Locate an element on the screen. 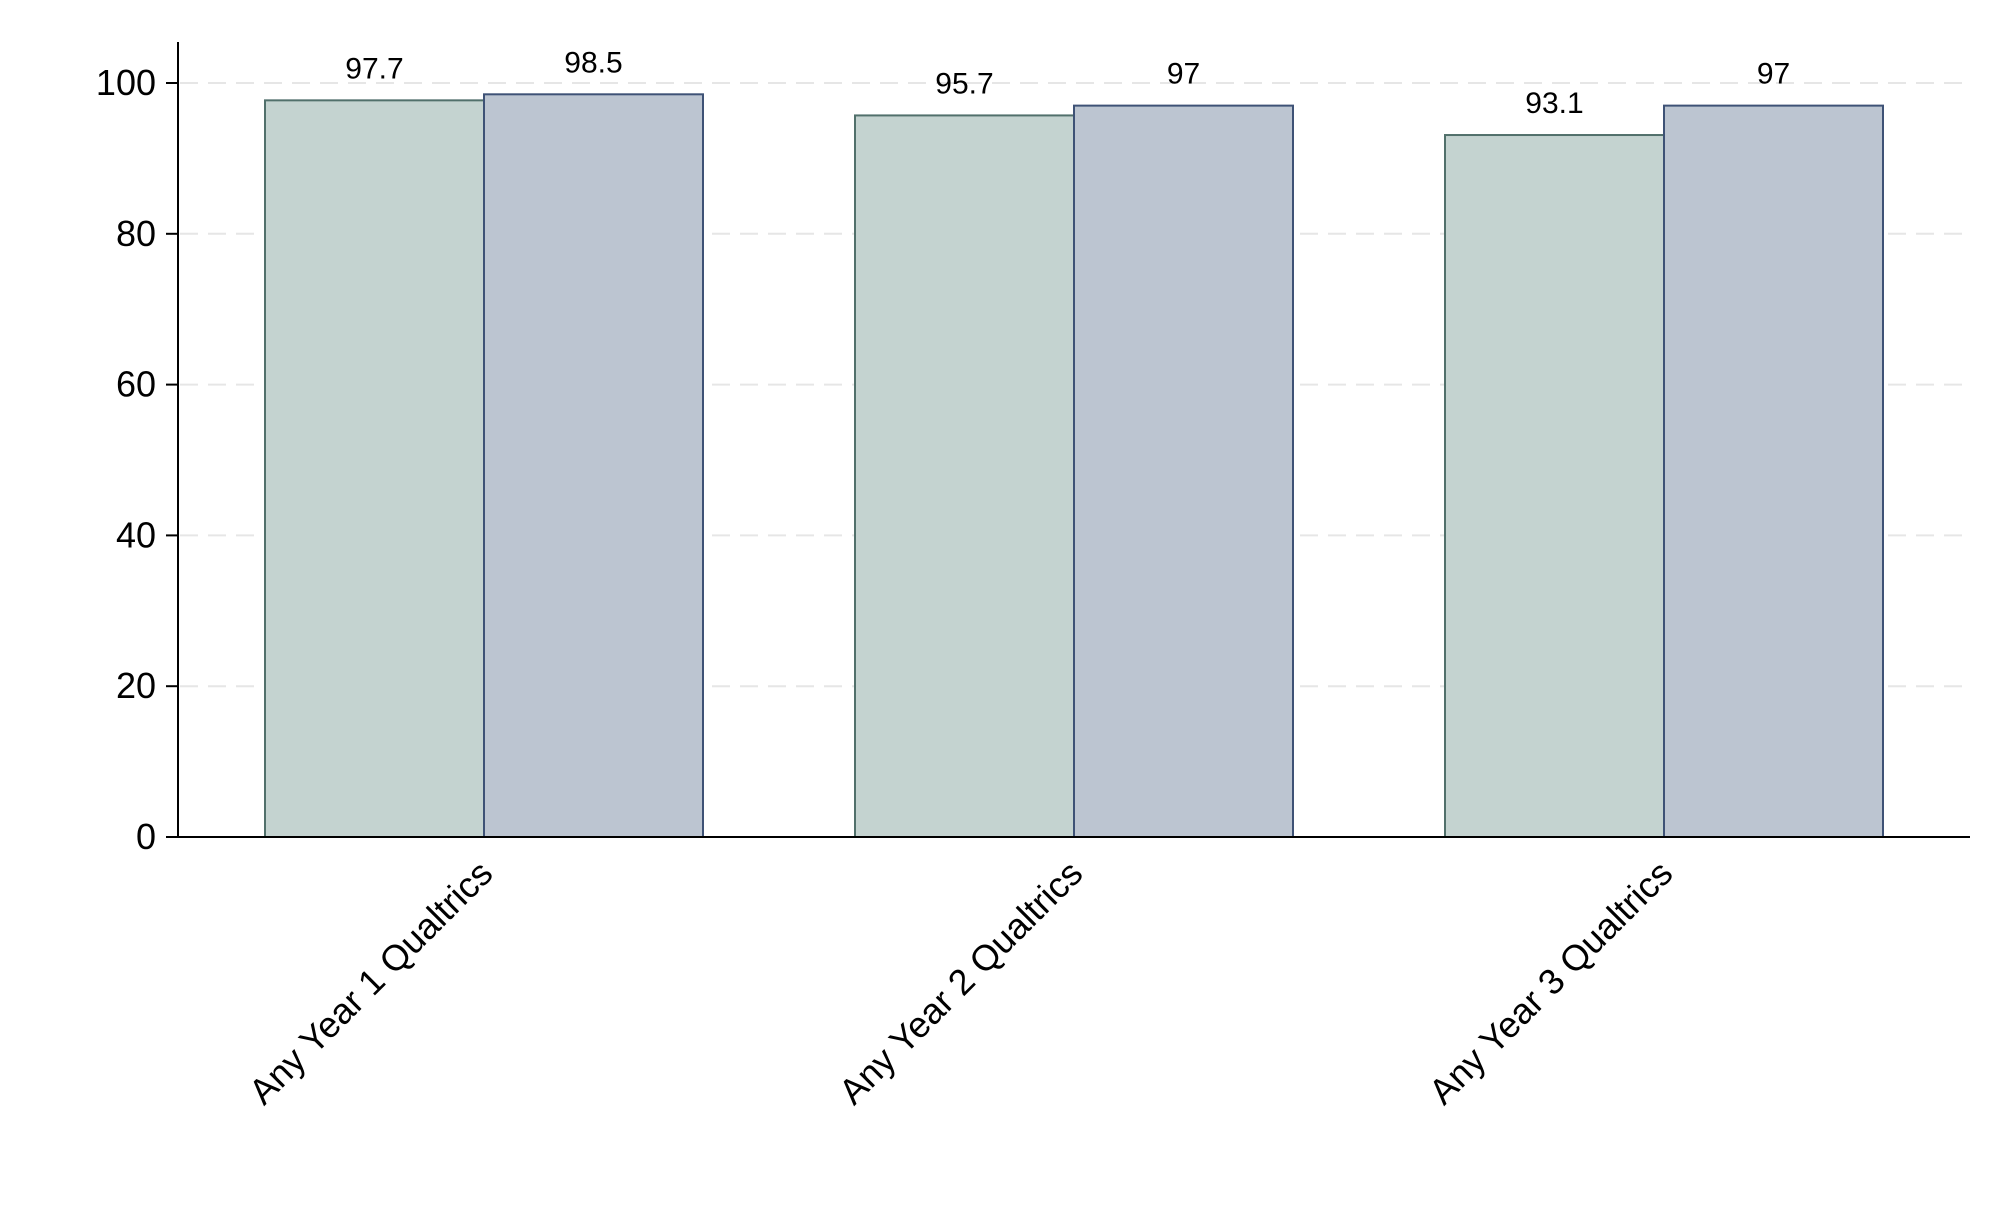 This screenshot has width=2000, height=1205. y-tick-label: 40 is located at coordinates (136, 534).